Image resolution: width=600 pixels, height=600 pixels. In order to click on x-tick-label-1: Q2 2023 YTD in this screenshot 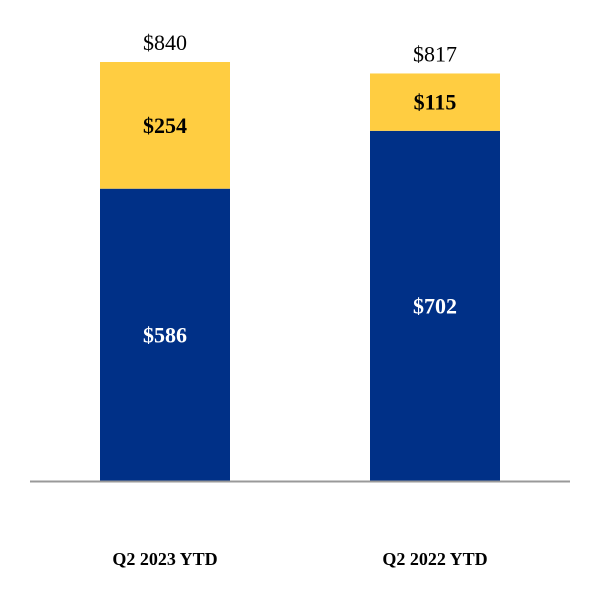, I will do `click(164, 559)`.